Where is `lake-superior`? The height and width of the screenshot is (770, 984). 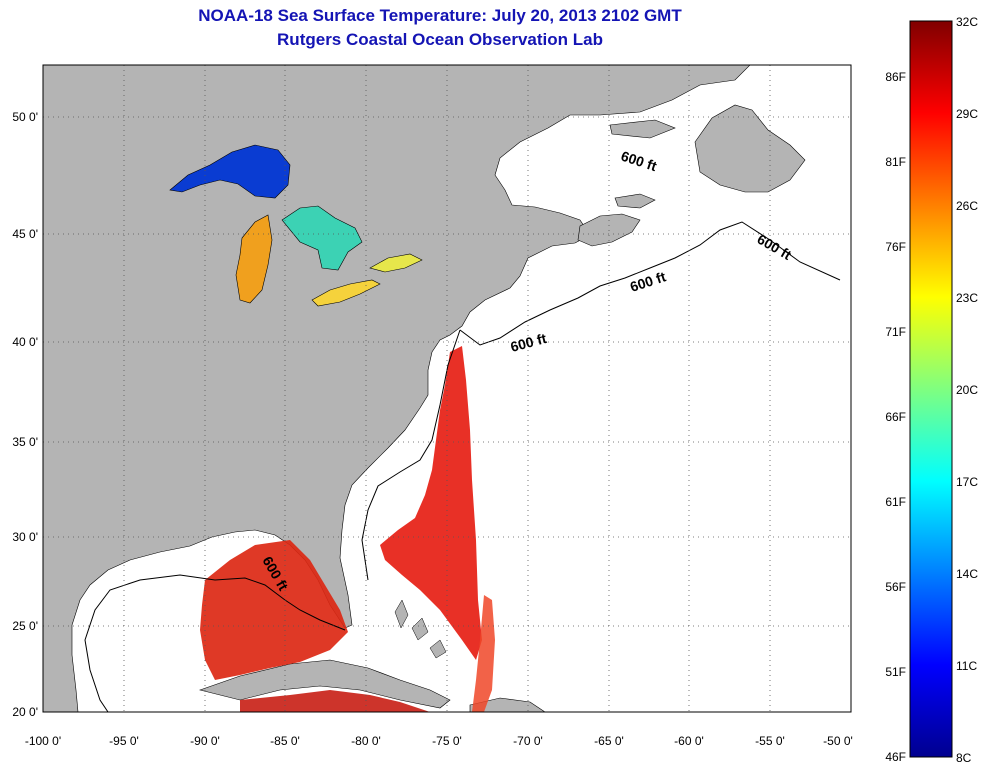
lake-superior is located at coordinates (230, 171).